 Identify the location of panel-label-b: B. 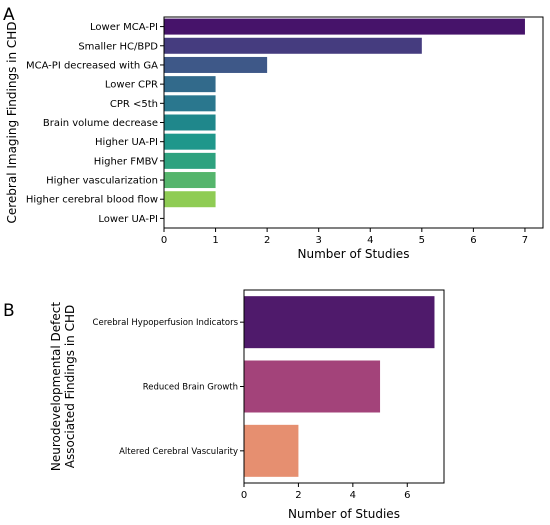
(9, 311).